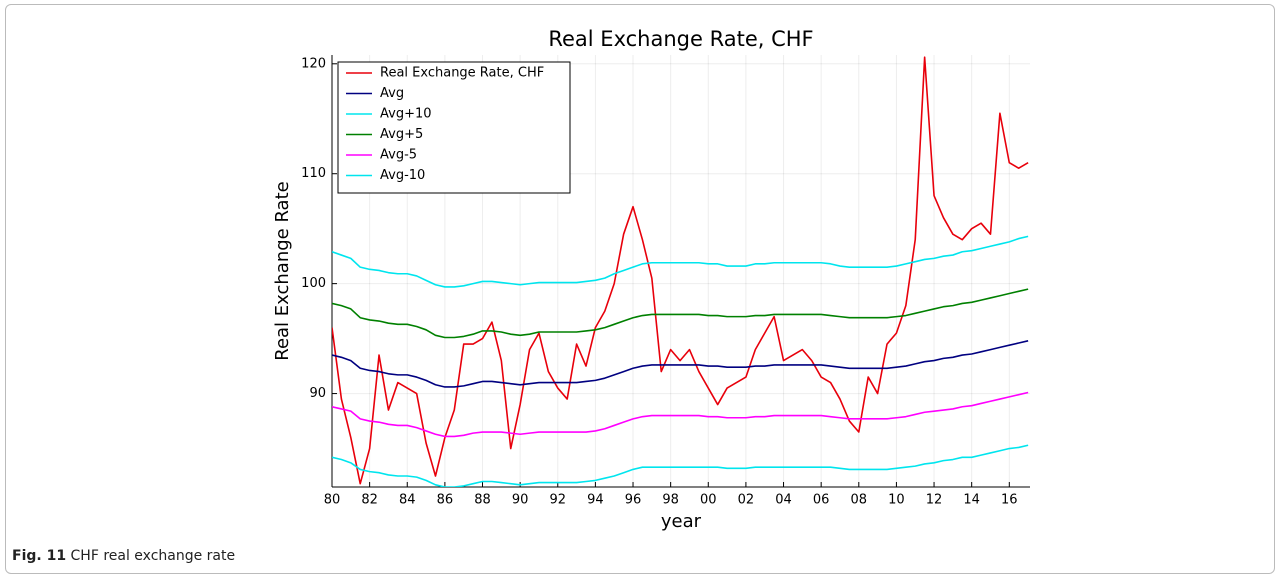 The height and width of the screenshot is (579, 1282). What do you see at coordinates (708, 500) in the screenshot?
I see `x-tick-label: 00` at bounding box center [708, 500].